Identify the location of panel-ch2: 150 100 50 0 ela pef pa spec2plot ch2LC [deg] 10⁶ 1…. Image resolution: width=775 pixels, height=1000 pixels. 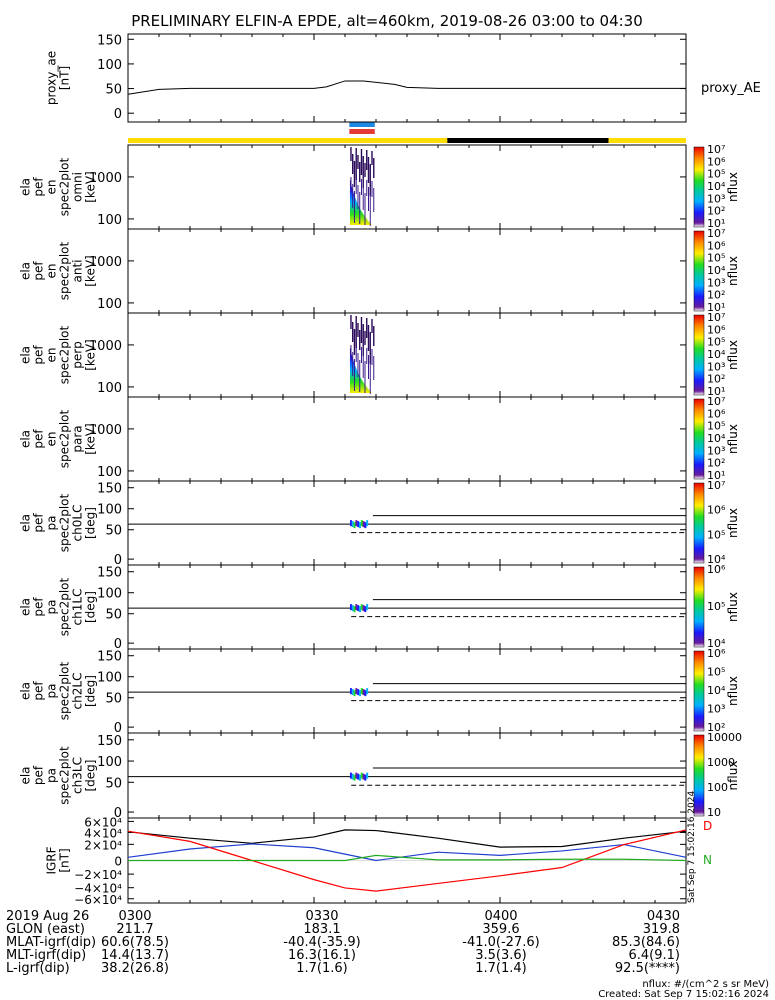
(380, 691).